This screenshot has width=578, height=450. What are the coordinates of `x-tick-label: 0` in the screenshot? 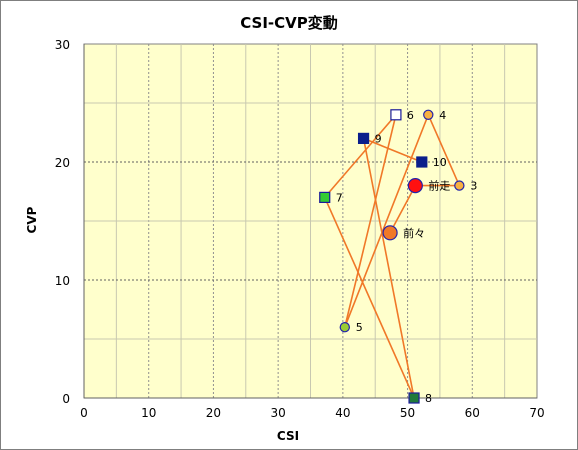 It's located at (84, 413).